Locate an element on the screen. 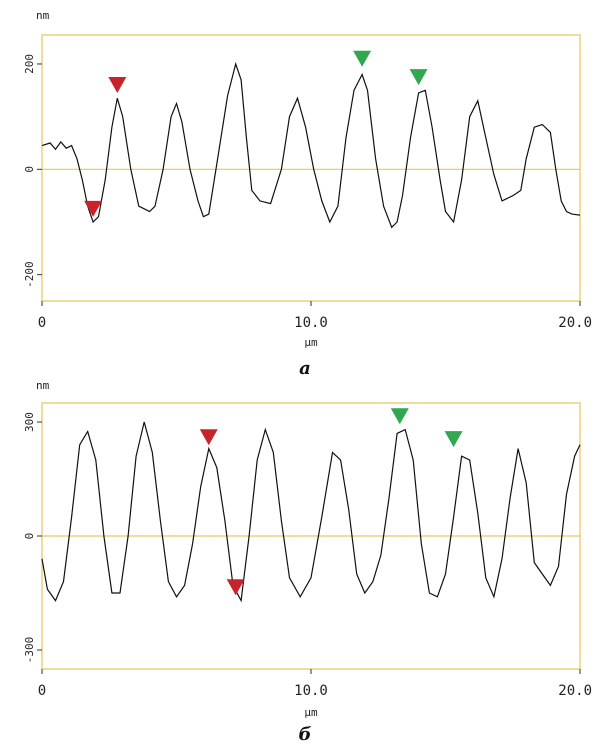 The height and width of the screenshot is (745, 594). panel-label-b: б is located at coordinates (305, 734).